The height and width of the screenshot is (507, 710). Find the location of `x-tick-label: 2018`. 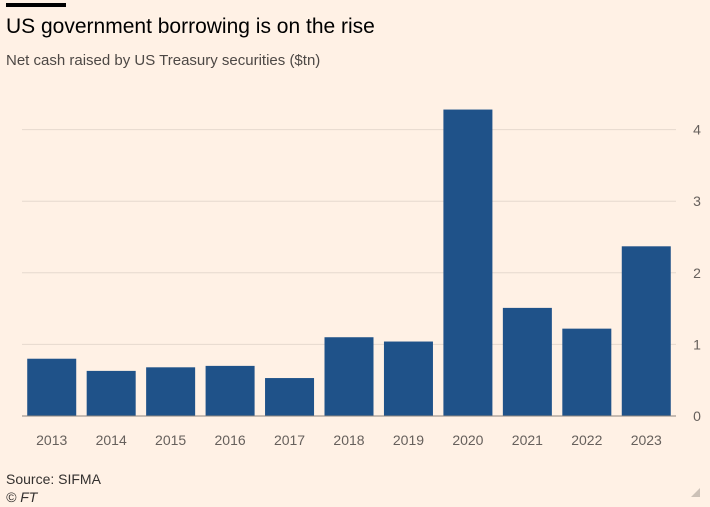

x-tick-label: 2018 is located at coordinates (348, 440).